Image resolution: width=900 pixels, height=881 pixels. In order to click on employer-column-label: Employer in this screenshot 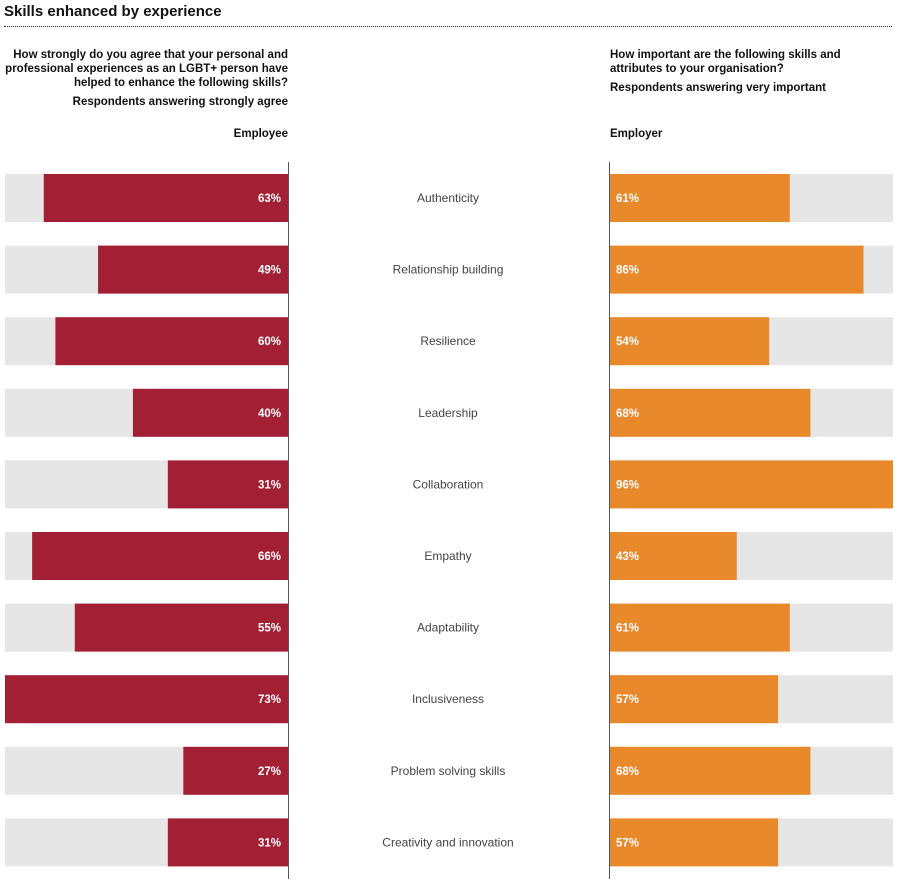, I will do `click(636, 134)`.